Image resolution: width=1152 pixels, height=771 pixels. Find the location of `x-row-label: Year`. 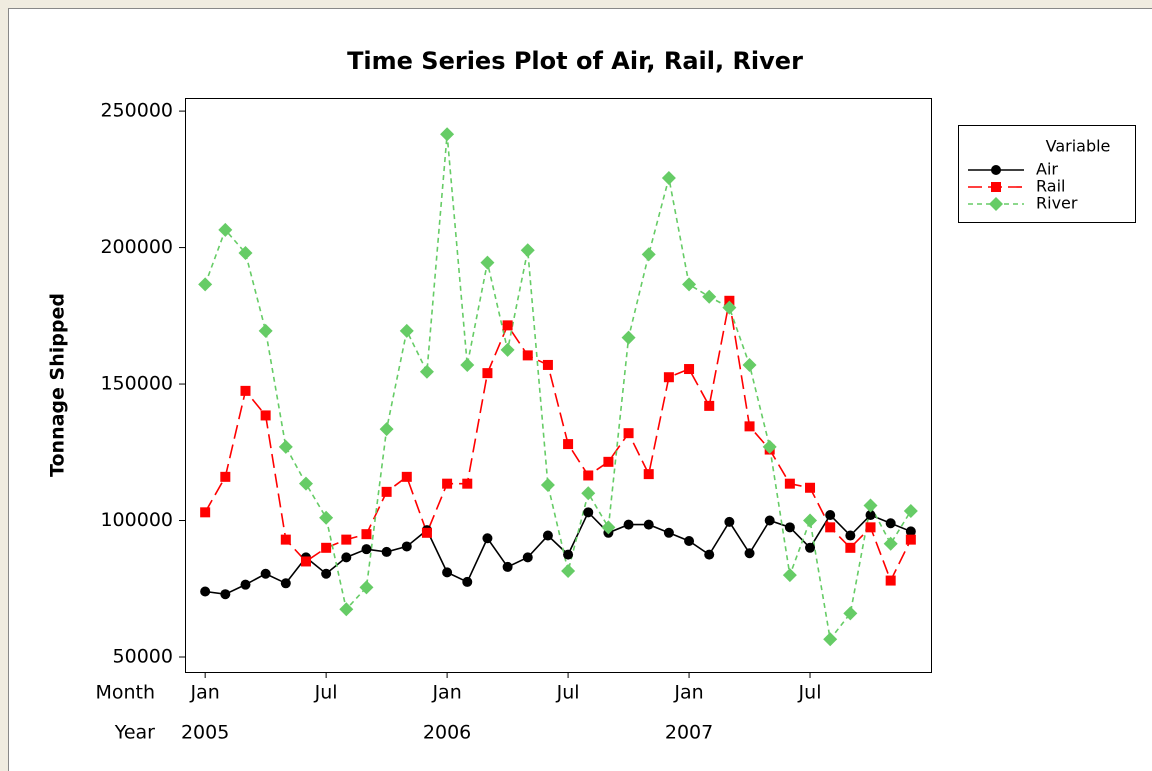

x-row-label: Year is located at coordinates (134, 733).